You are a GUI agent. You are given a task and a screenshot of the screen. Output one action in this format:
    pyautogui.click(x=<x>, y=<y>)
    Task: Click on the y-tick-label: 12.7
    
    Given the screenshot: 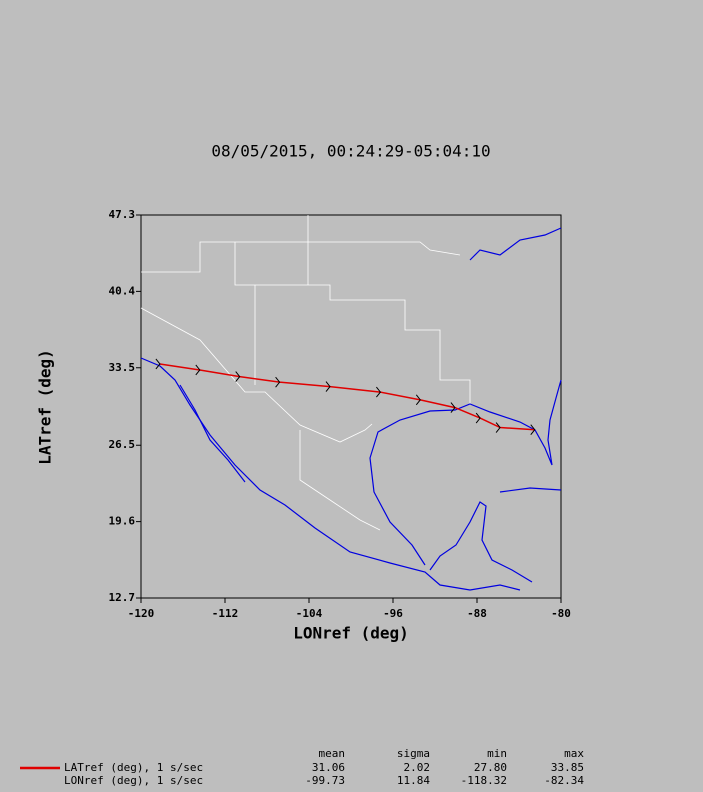 What is the action you would take?
    pyautogui.click(x=122, y=597)
    